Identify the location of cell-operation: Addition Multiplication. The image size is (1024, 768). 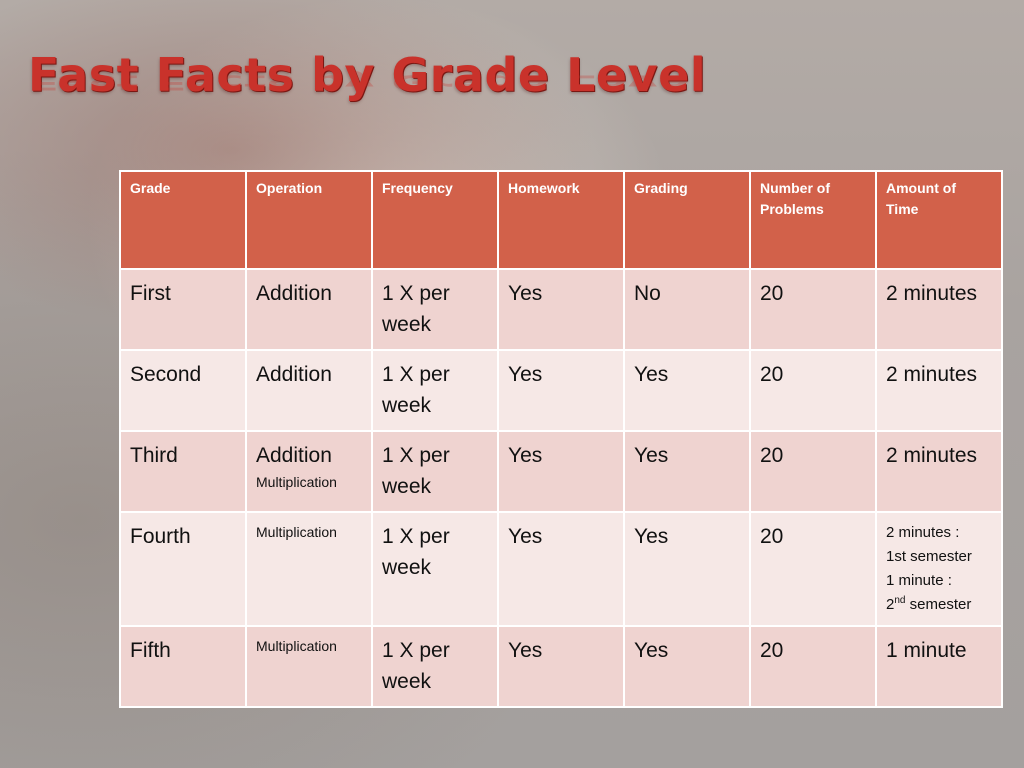
(309, 471).